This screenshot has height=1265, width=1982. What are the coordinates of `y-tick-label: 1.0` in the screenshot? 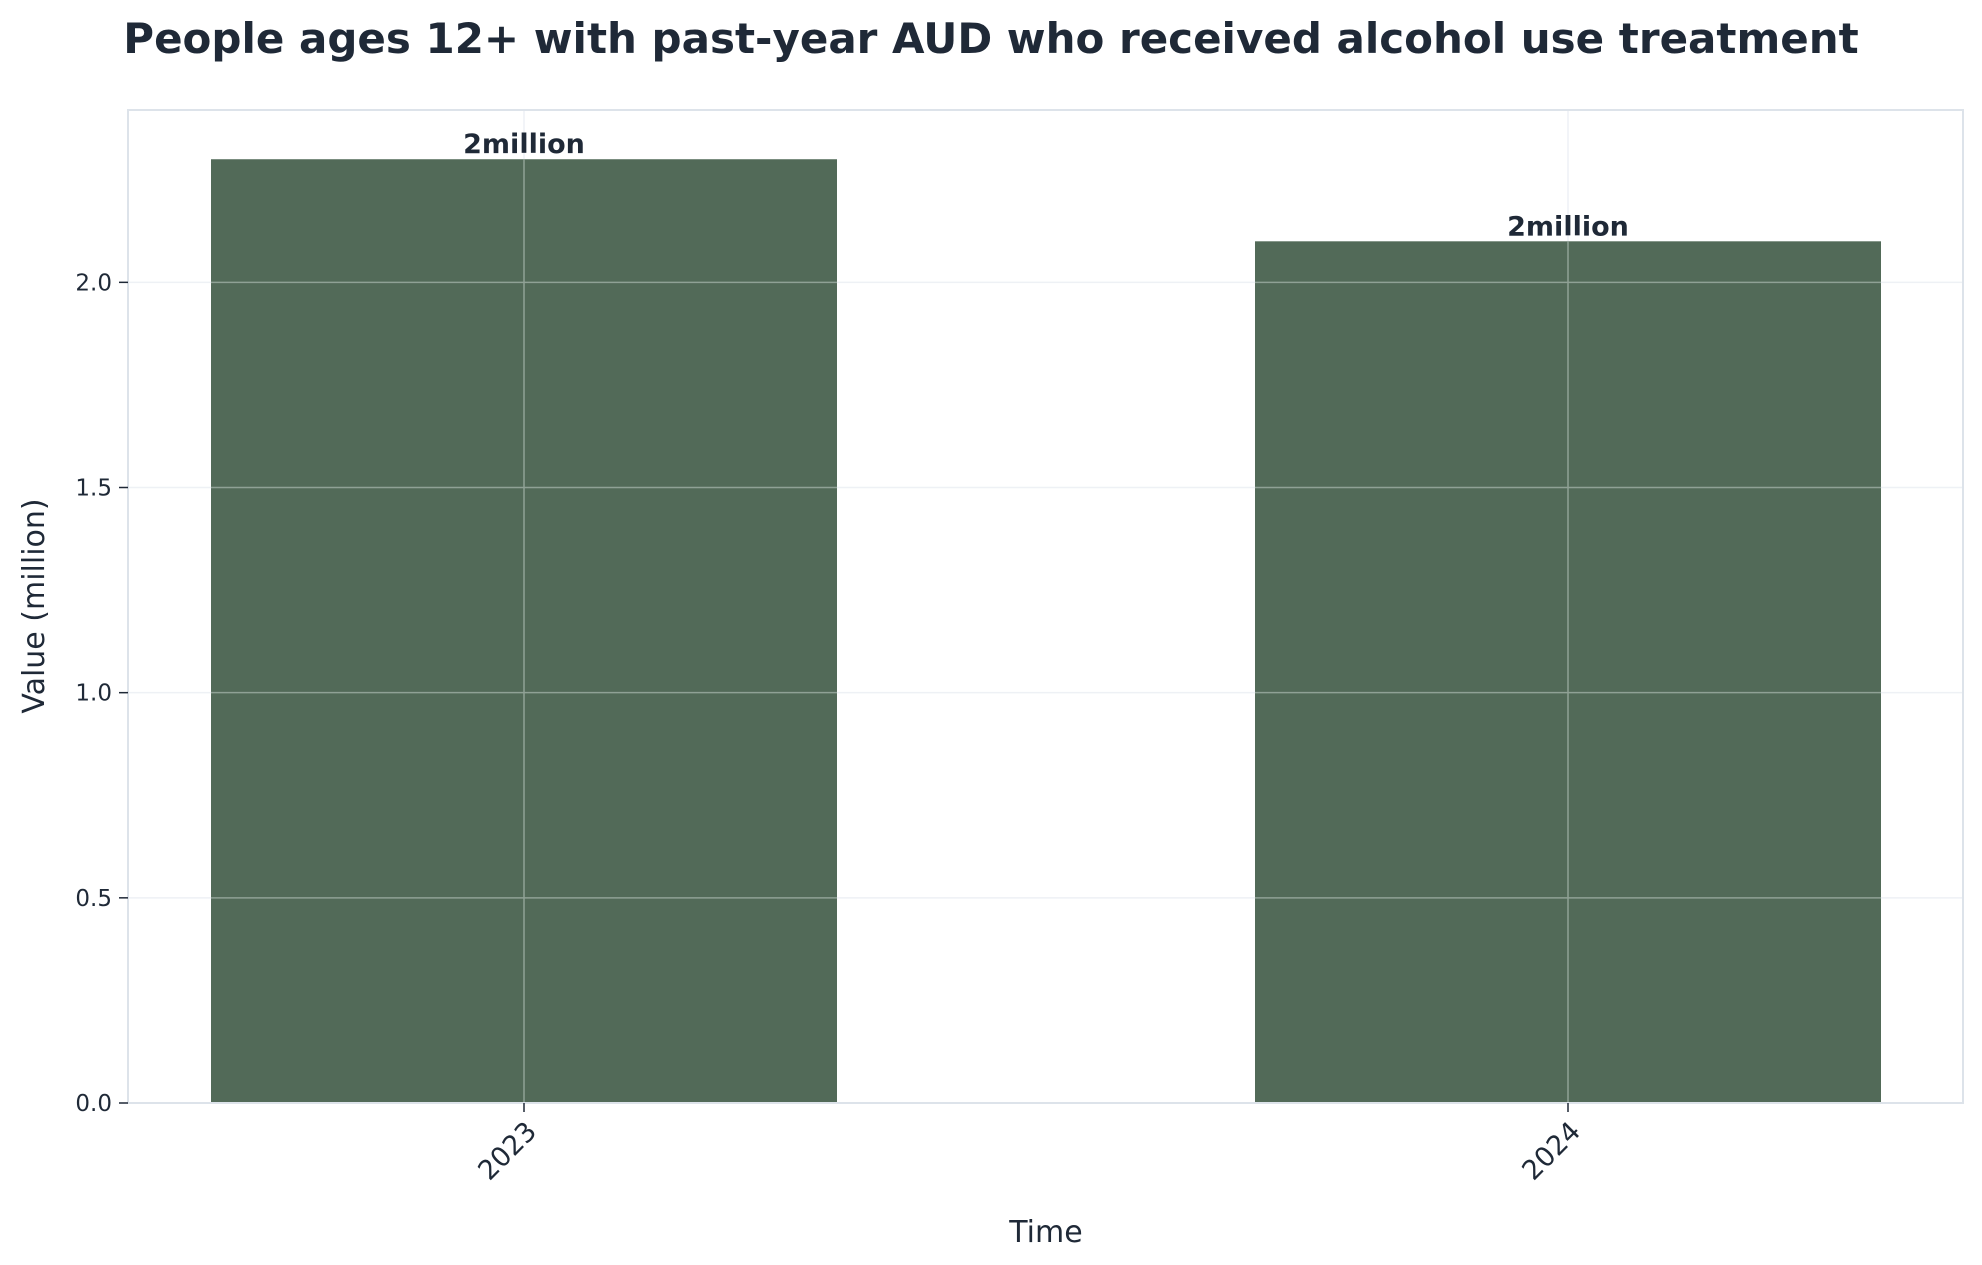 It's located at (93, 694).